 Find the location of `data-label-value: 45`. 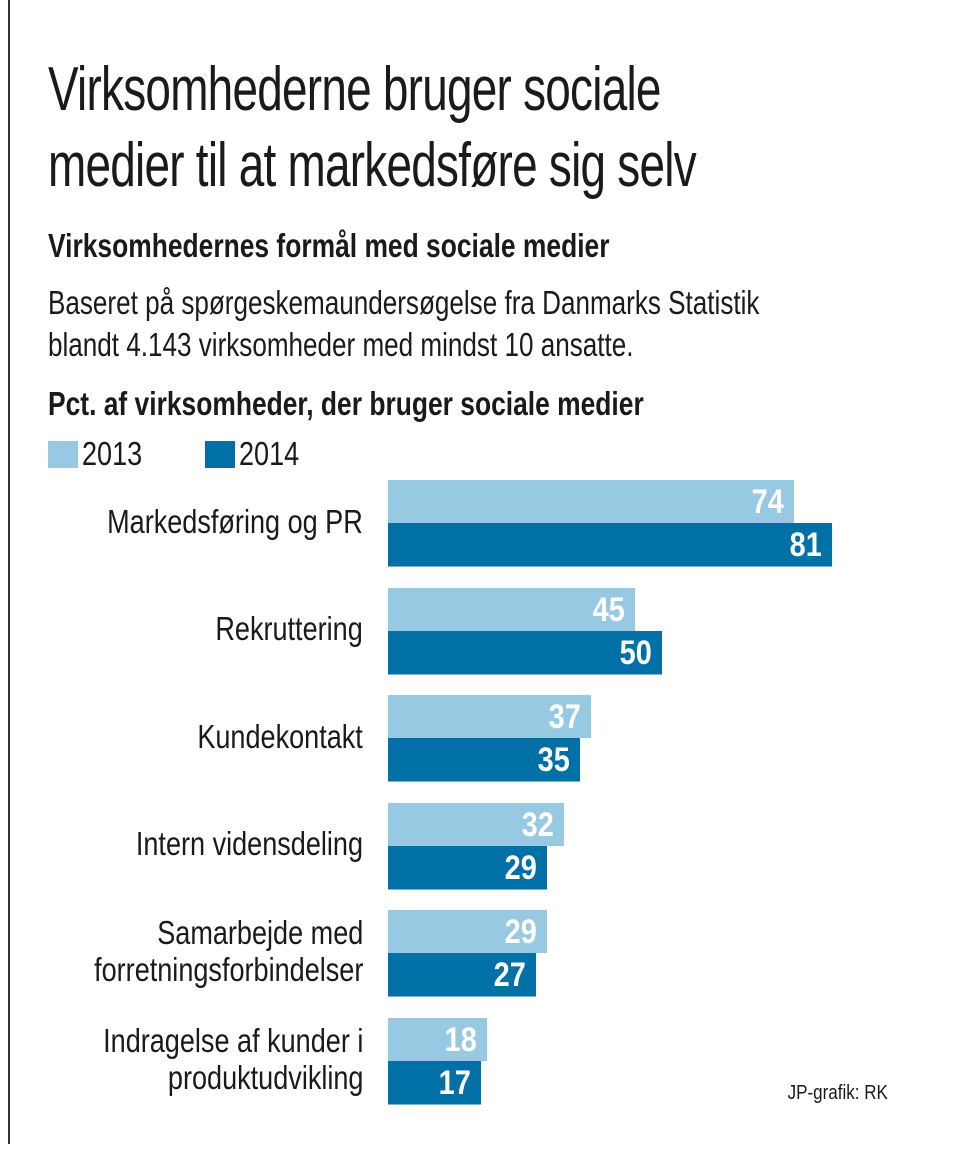

data-label-value: 45 is located at coordinates (608, 609).